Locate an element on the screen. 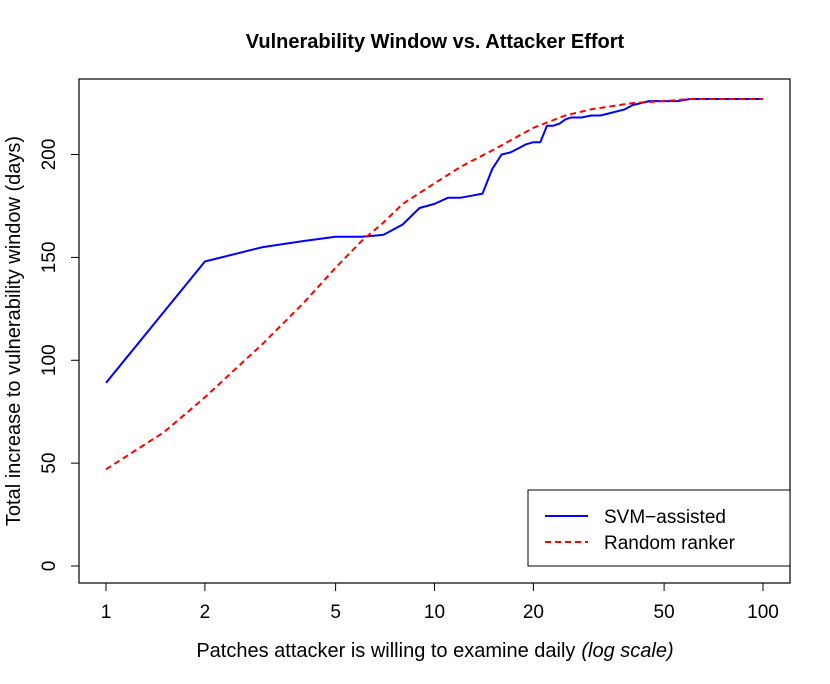  x-axis: 1 2 5 10 20 50 100 is located at coordinates (440, 602).